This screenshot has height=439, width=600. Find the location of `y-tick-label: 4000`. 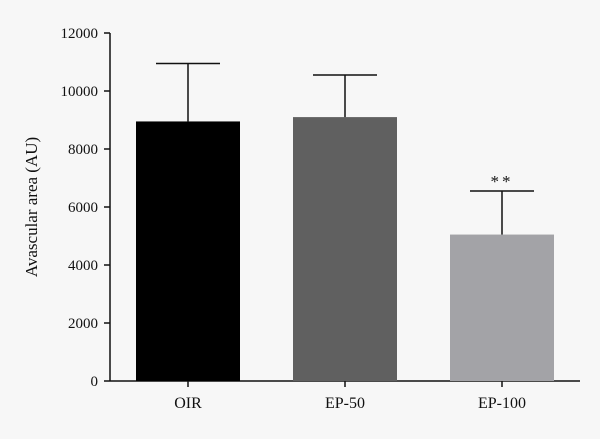

y-tick-label: 4000 is located at coordinates (83, 266).